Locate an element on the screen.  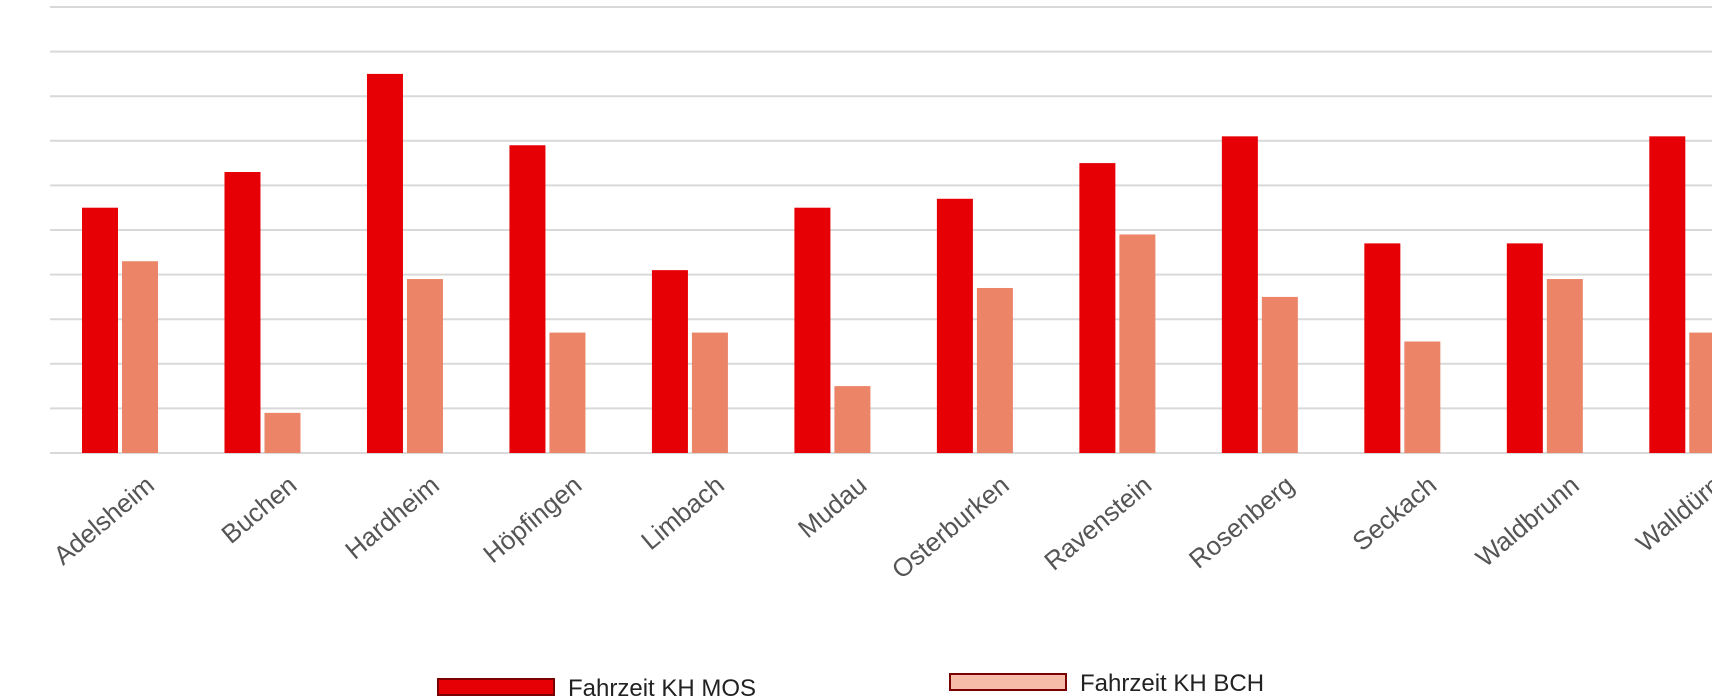
x-tick-label: Hardheim is located at coordinates (392, 517).